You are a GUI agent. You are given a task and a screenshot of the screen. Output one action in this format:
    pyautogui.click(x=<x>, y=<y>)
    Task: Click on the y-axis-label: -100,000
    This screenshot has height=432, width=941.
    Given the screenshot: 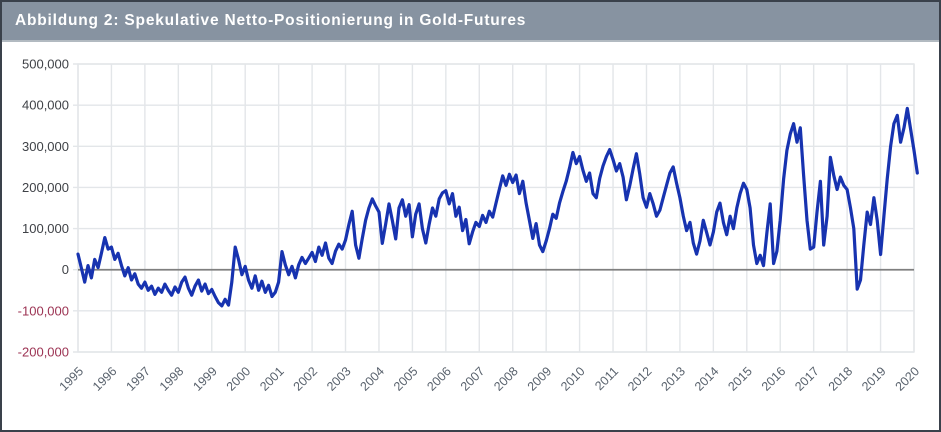 What is the action you would take?
    pyautogui.click(x=43, y=310)
    